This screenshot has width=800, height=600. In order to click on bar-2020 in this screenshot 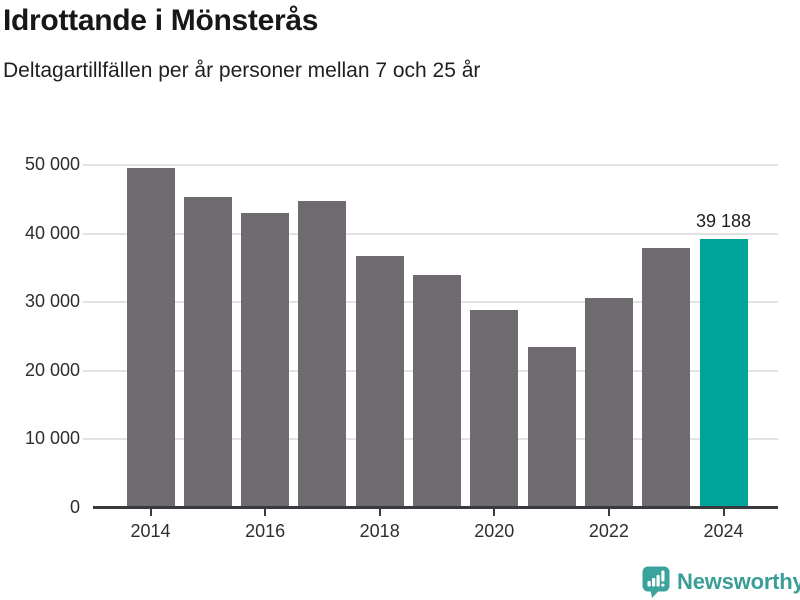, I will do `click(494, 409)`.